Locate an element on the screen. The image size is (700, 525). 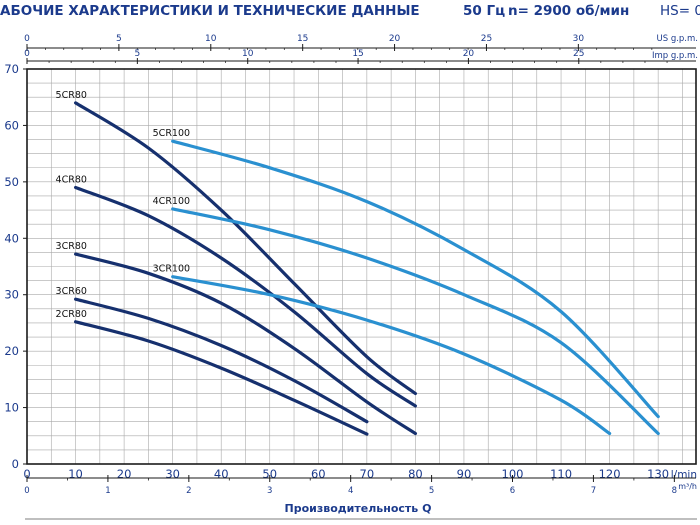
x-usgpm-tick-label: 25 is located at coordinates (486, 39).